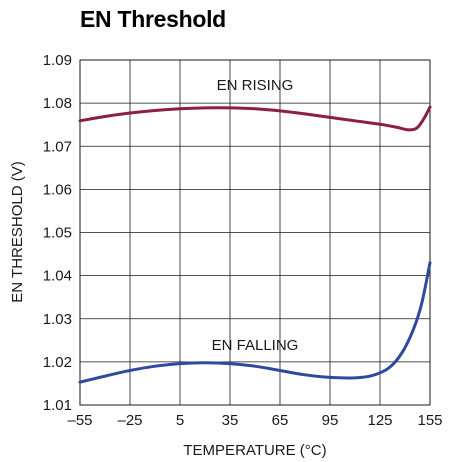 The height and width of the screenshot is (462, 460). What do you see at coordinates (255, 118) in the screenshot?
I see `series-line-en-rising` at bounding box center [255, 118].